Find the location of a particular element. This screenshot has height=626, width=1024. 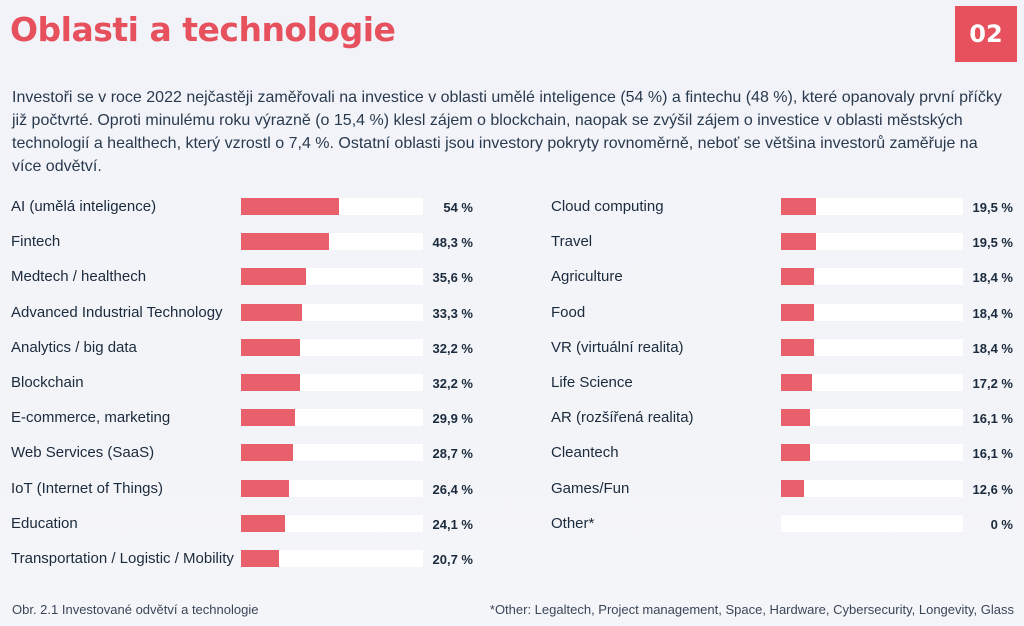

bar-row: VR (virtuální realita) 18,4 % is located at coordinates (786, 350).